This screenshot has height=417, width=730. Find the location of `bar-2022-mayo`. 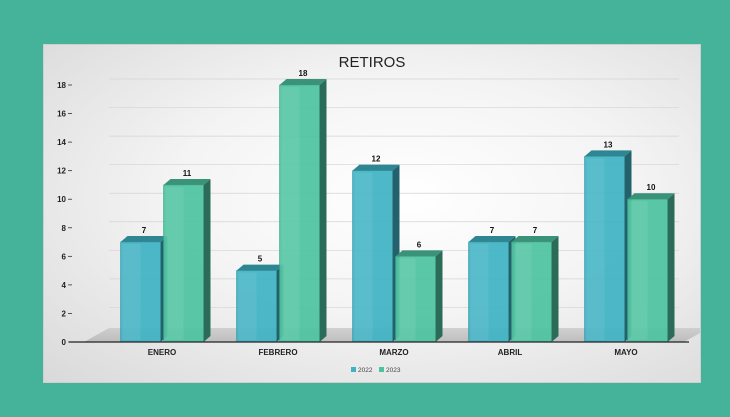

bar-2022-mayo is located at coordinates (604, 249).